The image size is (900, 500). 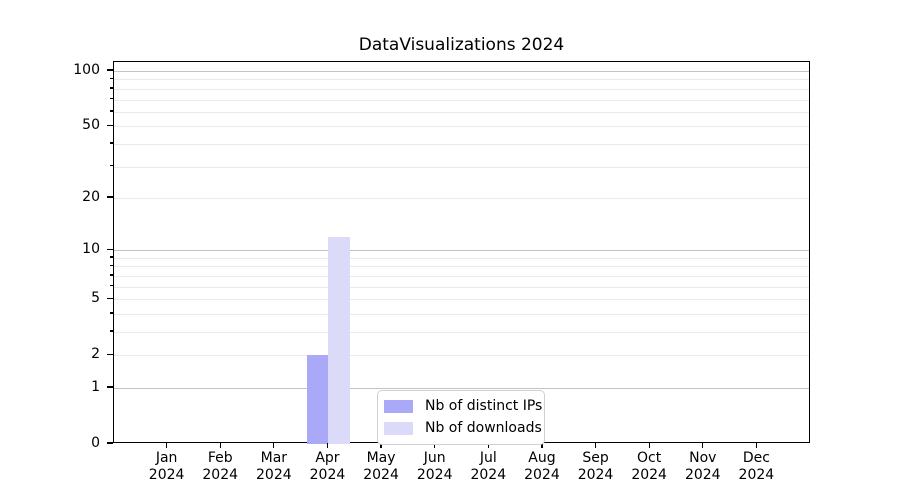 I want to click on legend-swatch-distinct-ips-icon, so click(x=398, y=406).